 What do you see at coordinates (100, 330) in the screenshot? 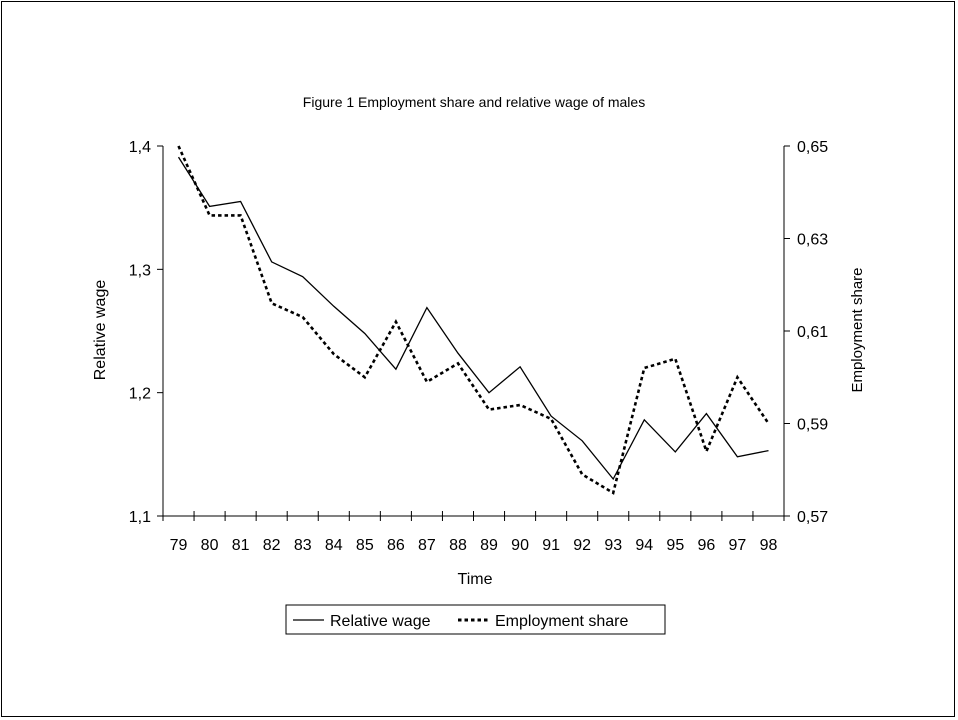
I see `y-axis-label-left: Relative wage` at bounding box center [100, 330].